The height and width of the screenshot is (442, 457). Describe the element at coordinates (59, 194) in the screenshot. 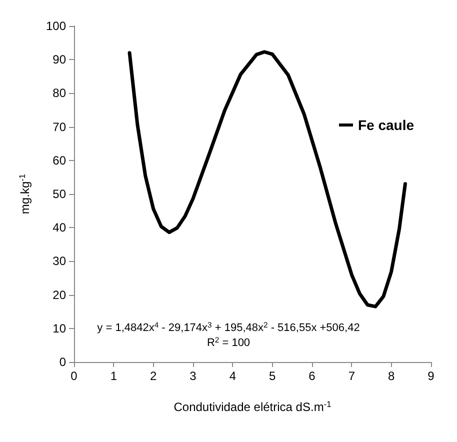

I see `y-tick-label: 50` at that location.